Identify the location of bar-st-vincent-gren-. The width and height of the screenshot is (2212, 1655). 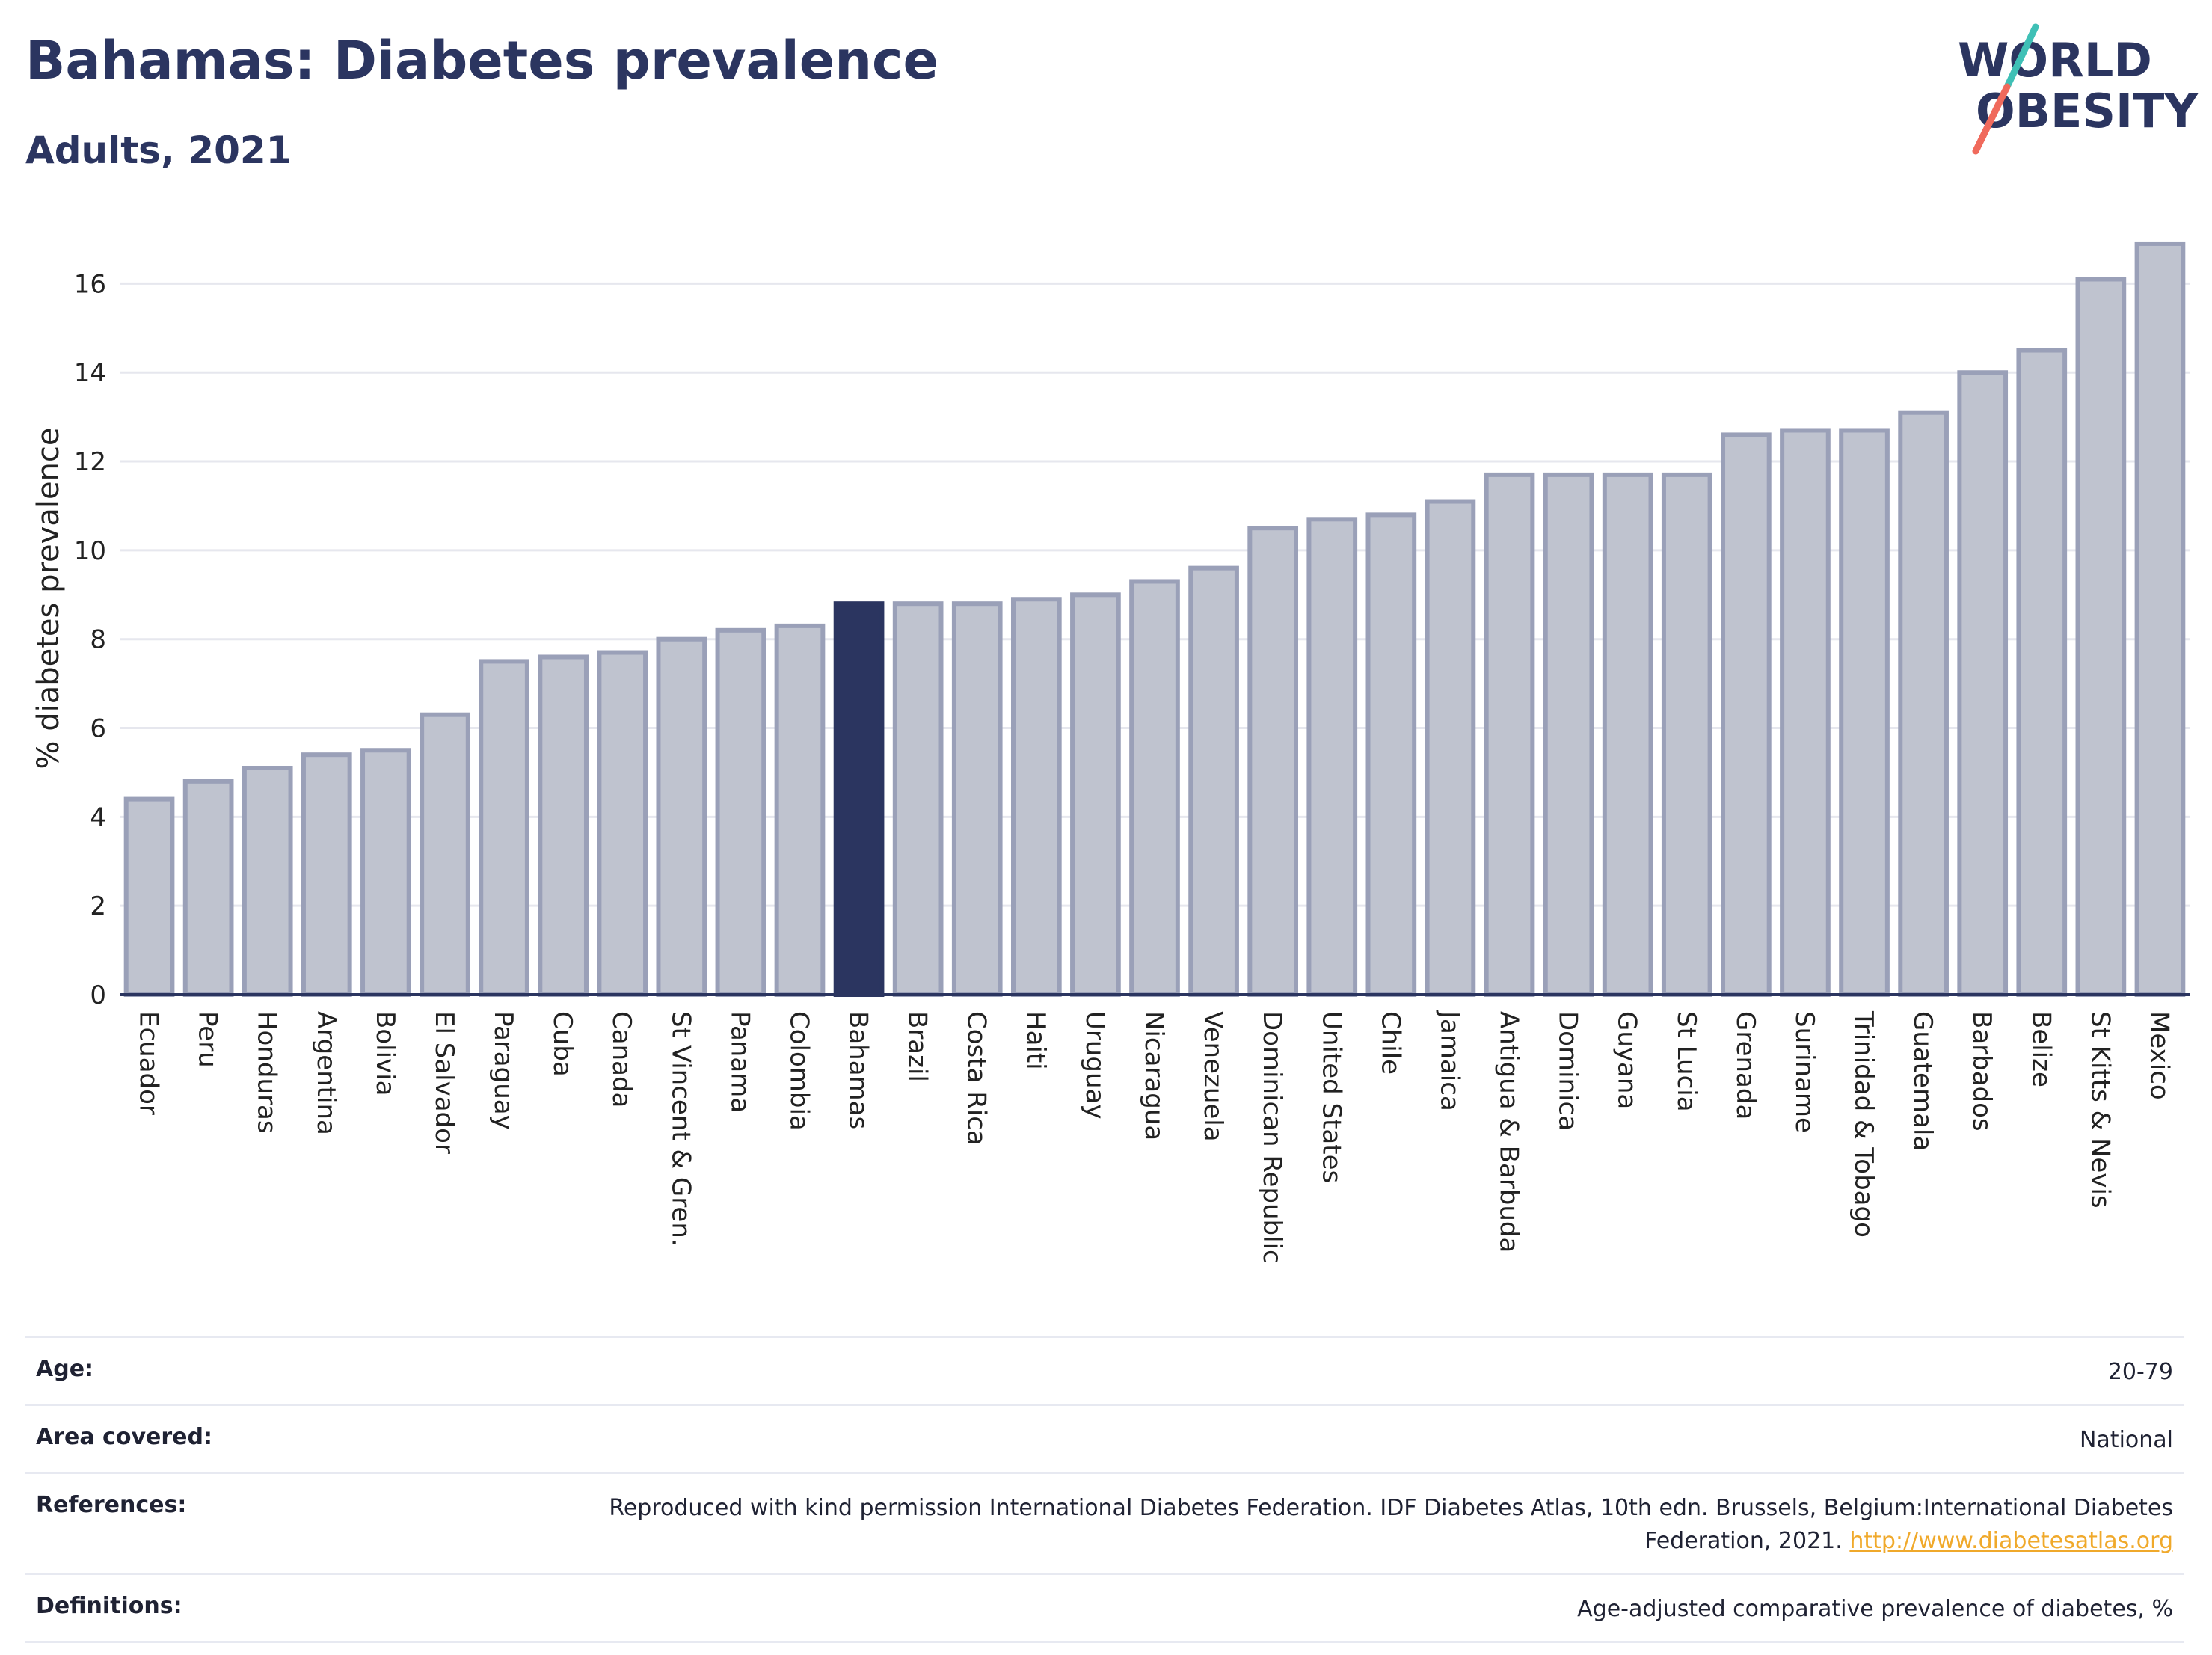
(681, 816).